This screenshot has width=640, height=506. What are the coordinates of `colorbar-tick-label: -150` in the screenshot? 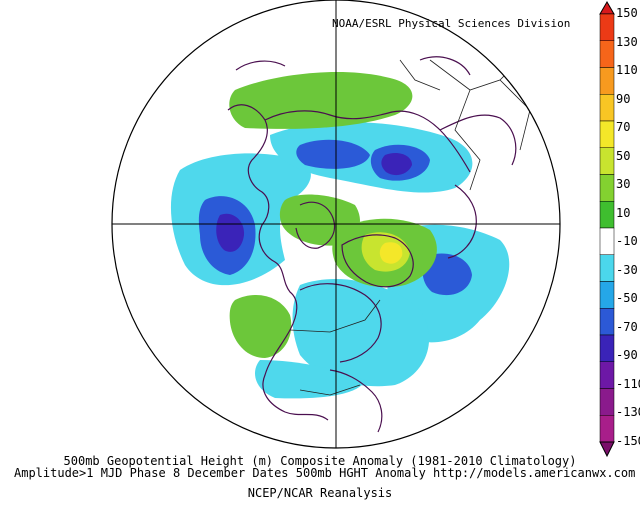 It's located at (628, 441).